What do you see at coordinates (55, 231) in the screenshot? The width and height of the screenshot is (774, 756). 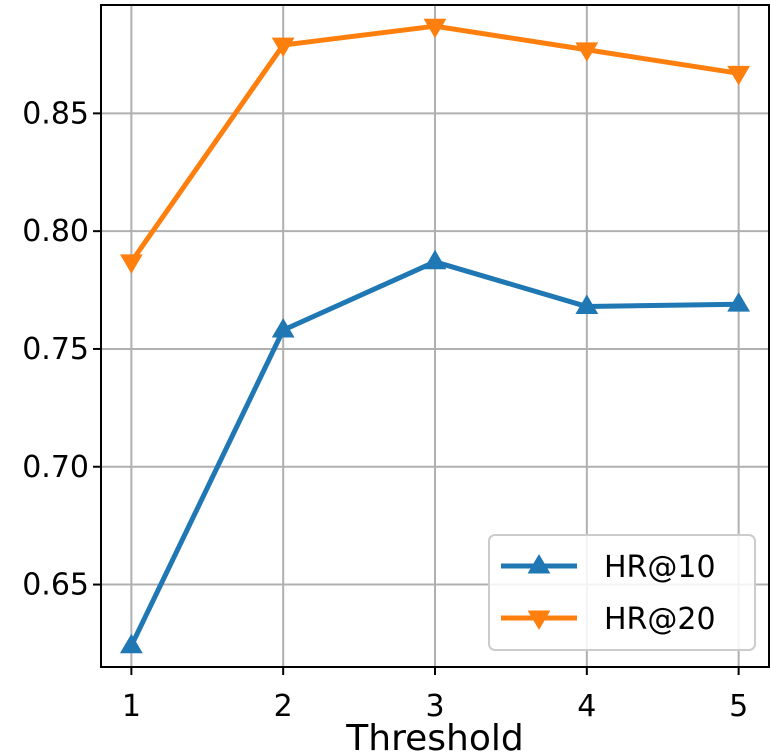 I see `y-tick-label: 0.80` at bounding box center [55, 231].